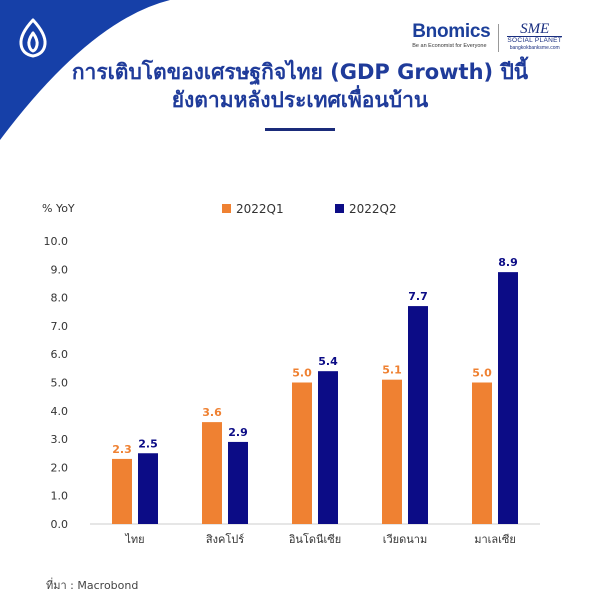 The width and height of the screenshot is (600, 600). What do you see at coordinates (60, 496) in the screenshot?
I see `y-tick-label: 1.0` at bounding box center [60, 496].